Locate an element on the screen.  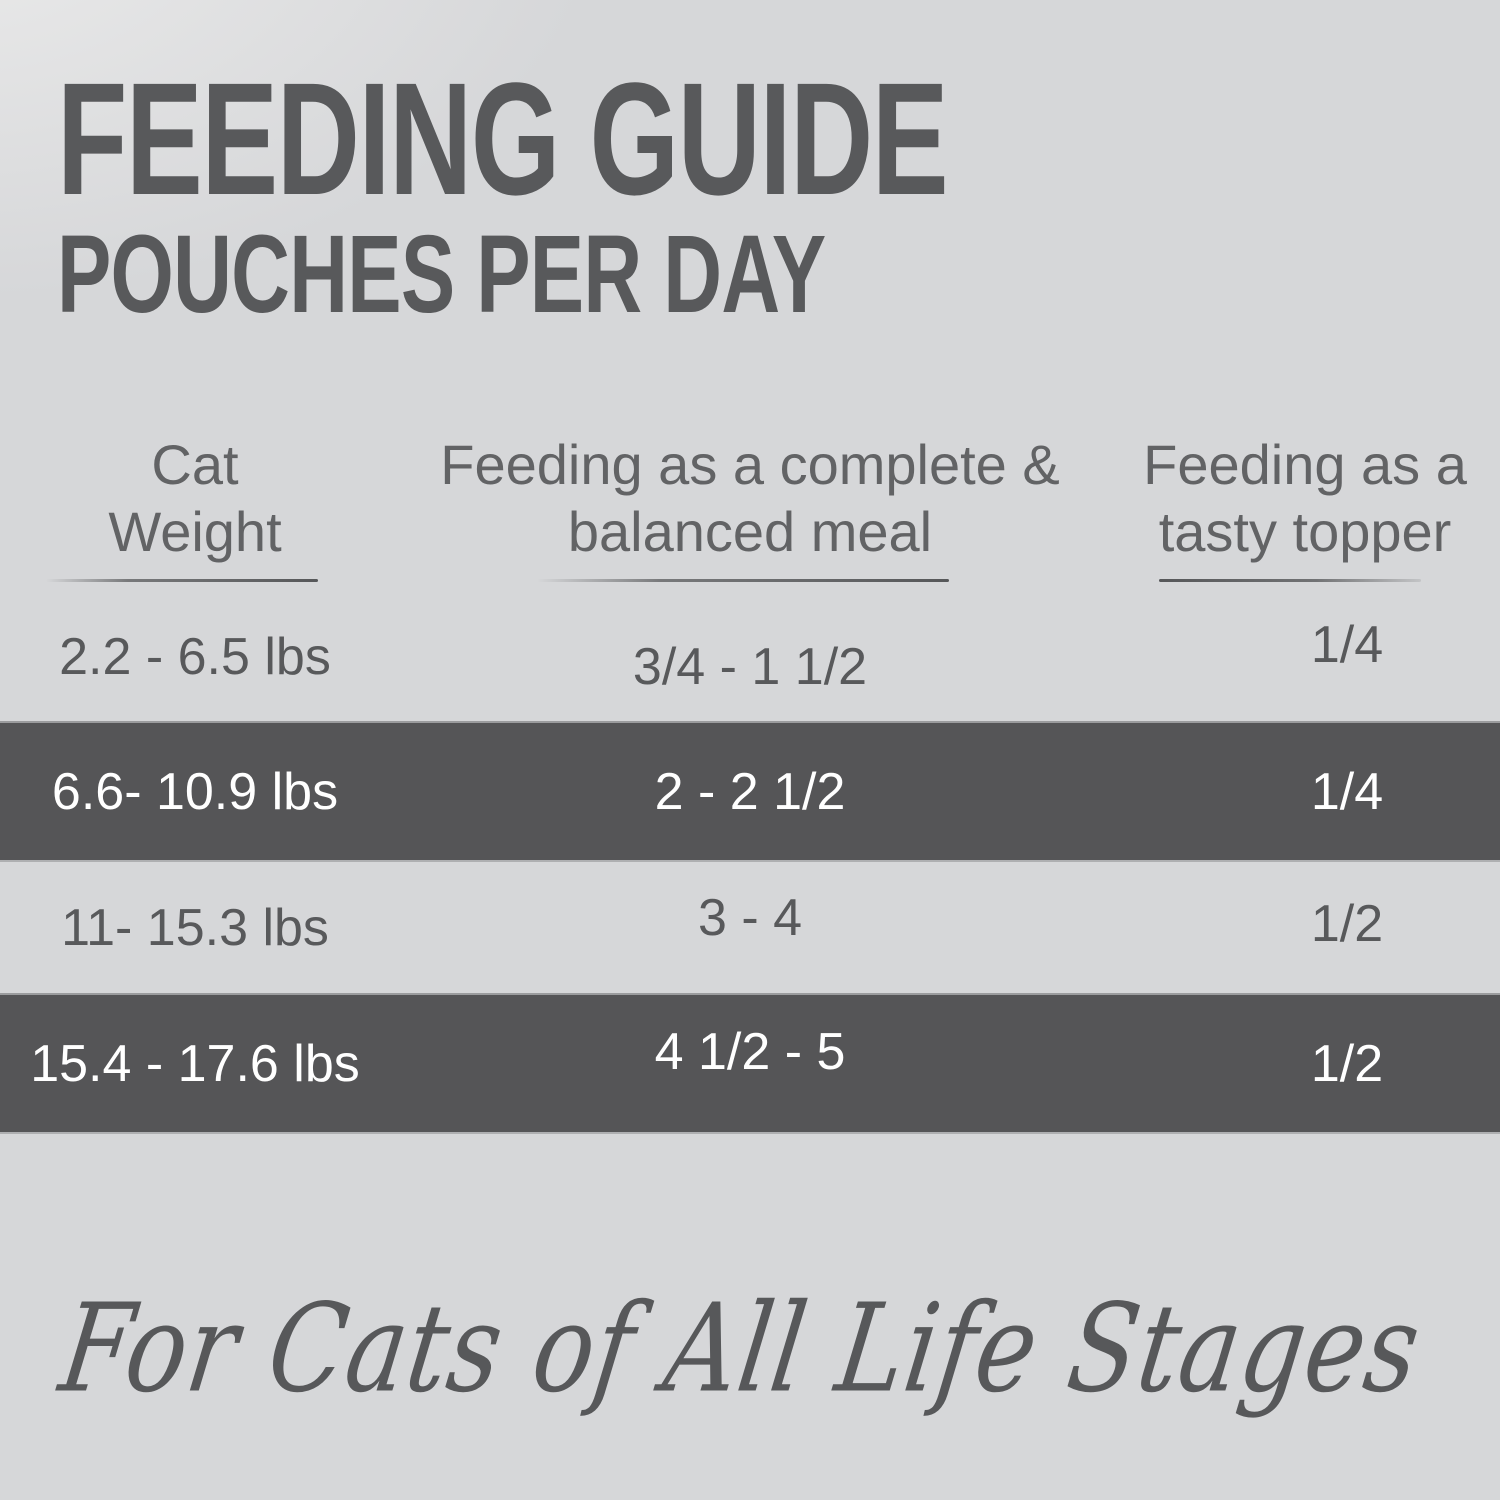
page-title: FEEDING GUIDE is located at coordinates (503, 138).